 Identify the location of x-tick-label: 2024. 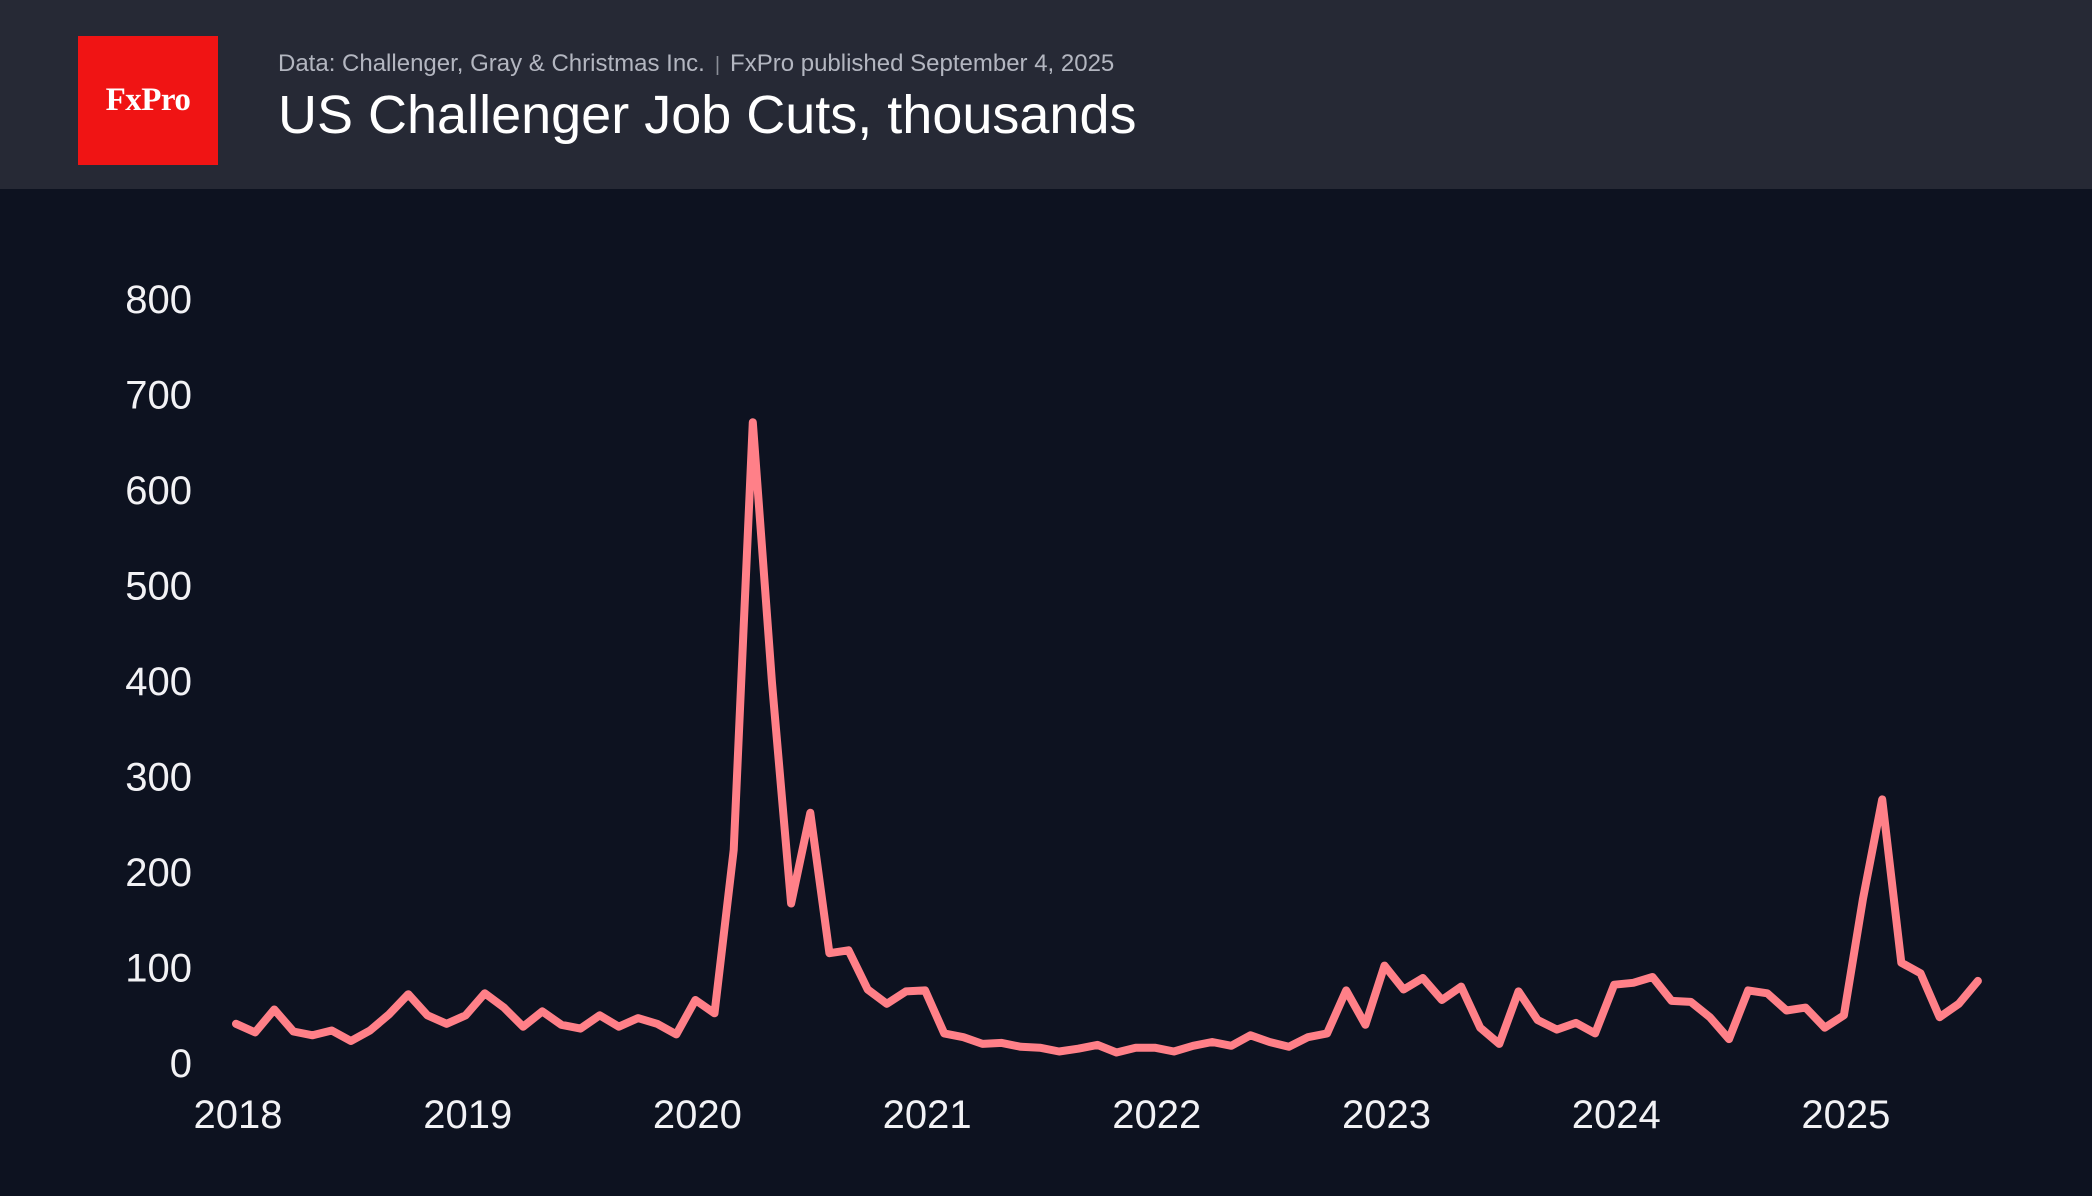
(1616, 1115).